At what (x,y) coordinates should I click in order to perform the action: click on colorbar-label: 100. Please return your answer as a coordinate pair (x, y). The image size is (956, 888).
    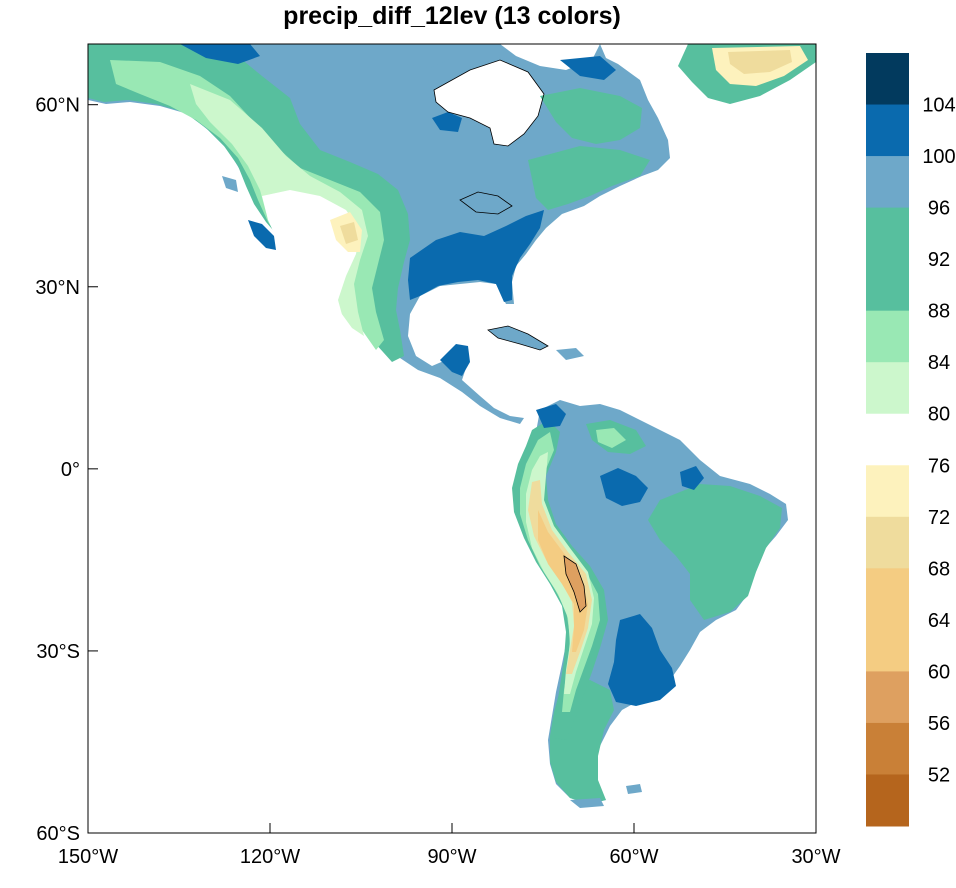
    Looking at the image, I should click on (938, 157).